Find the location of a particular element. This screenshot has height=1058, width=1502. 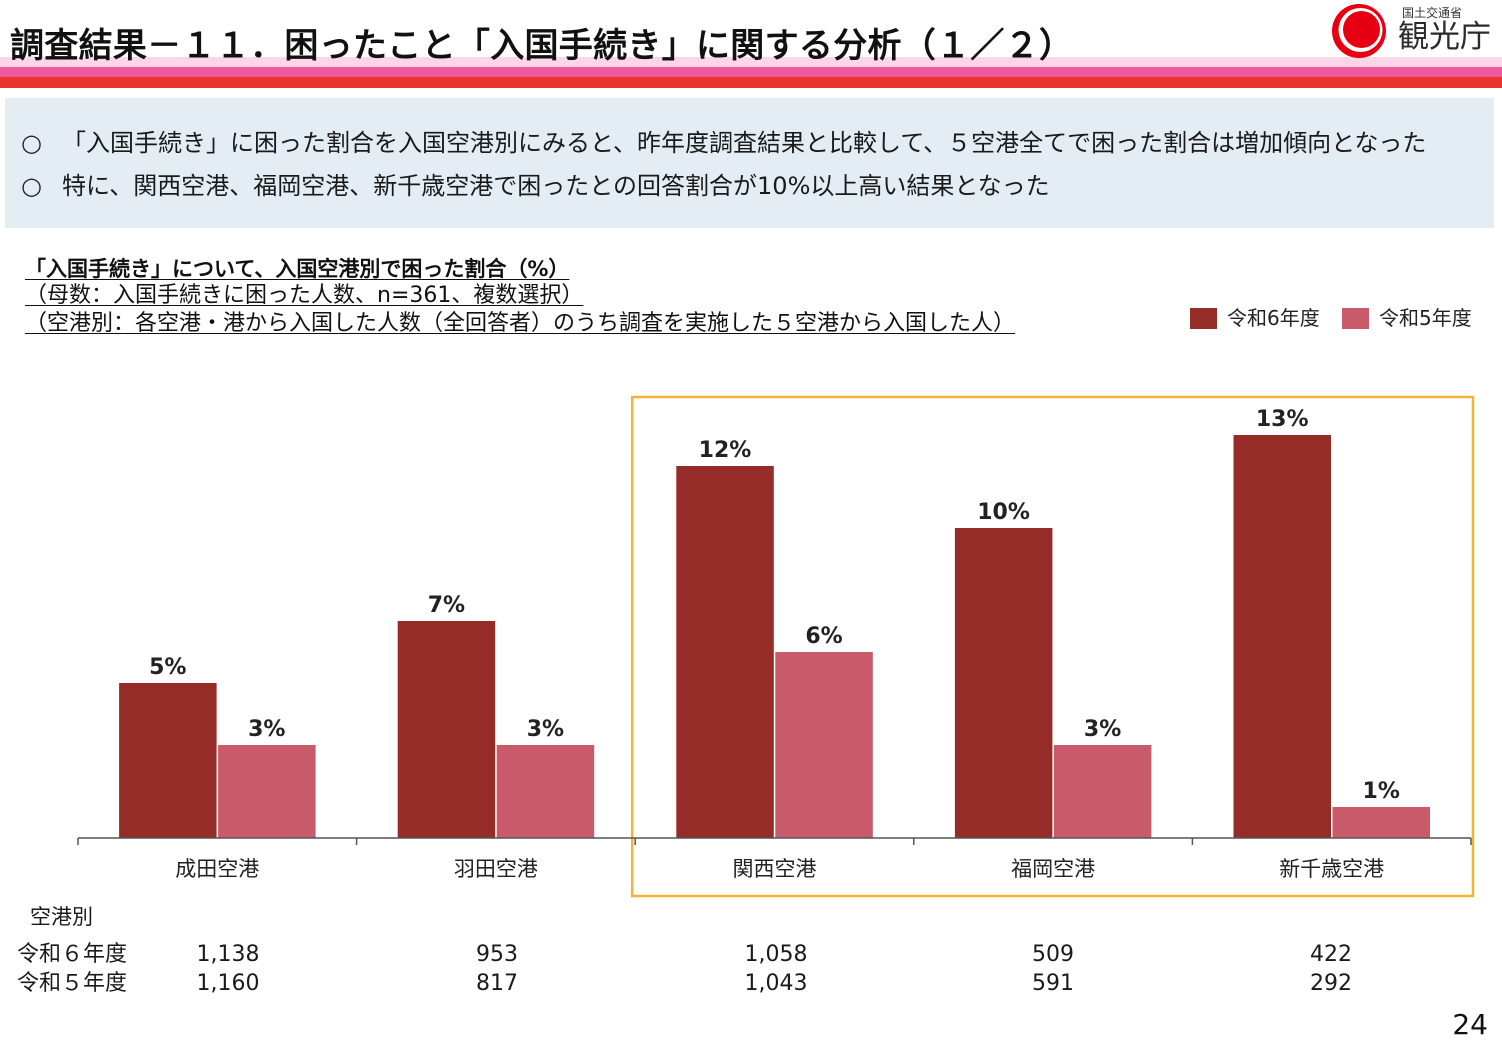

logo-inner-sun is located at coordinates (1361, 29).